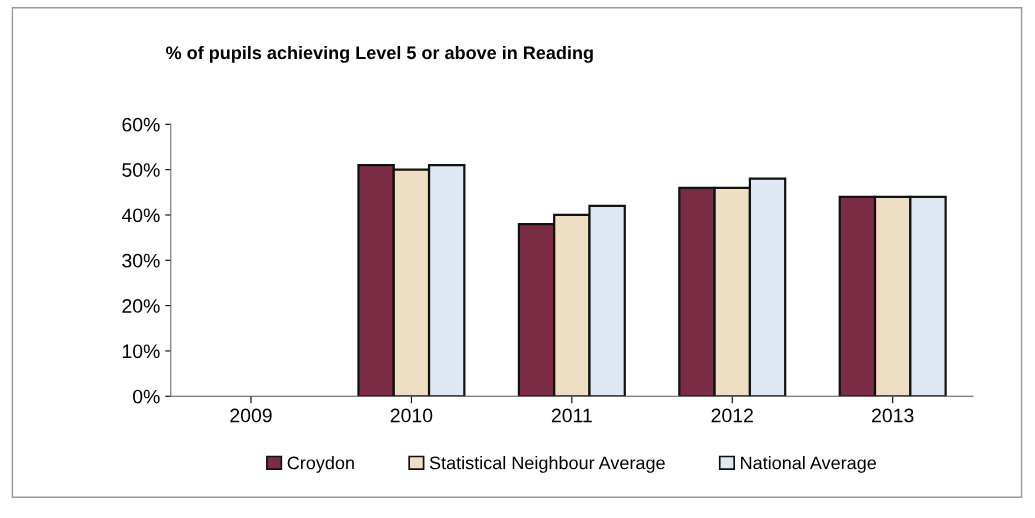 The width and height of the screenshot is (1035, 518). I want to click on y-tick-label: 40%, so click(140, 215).